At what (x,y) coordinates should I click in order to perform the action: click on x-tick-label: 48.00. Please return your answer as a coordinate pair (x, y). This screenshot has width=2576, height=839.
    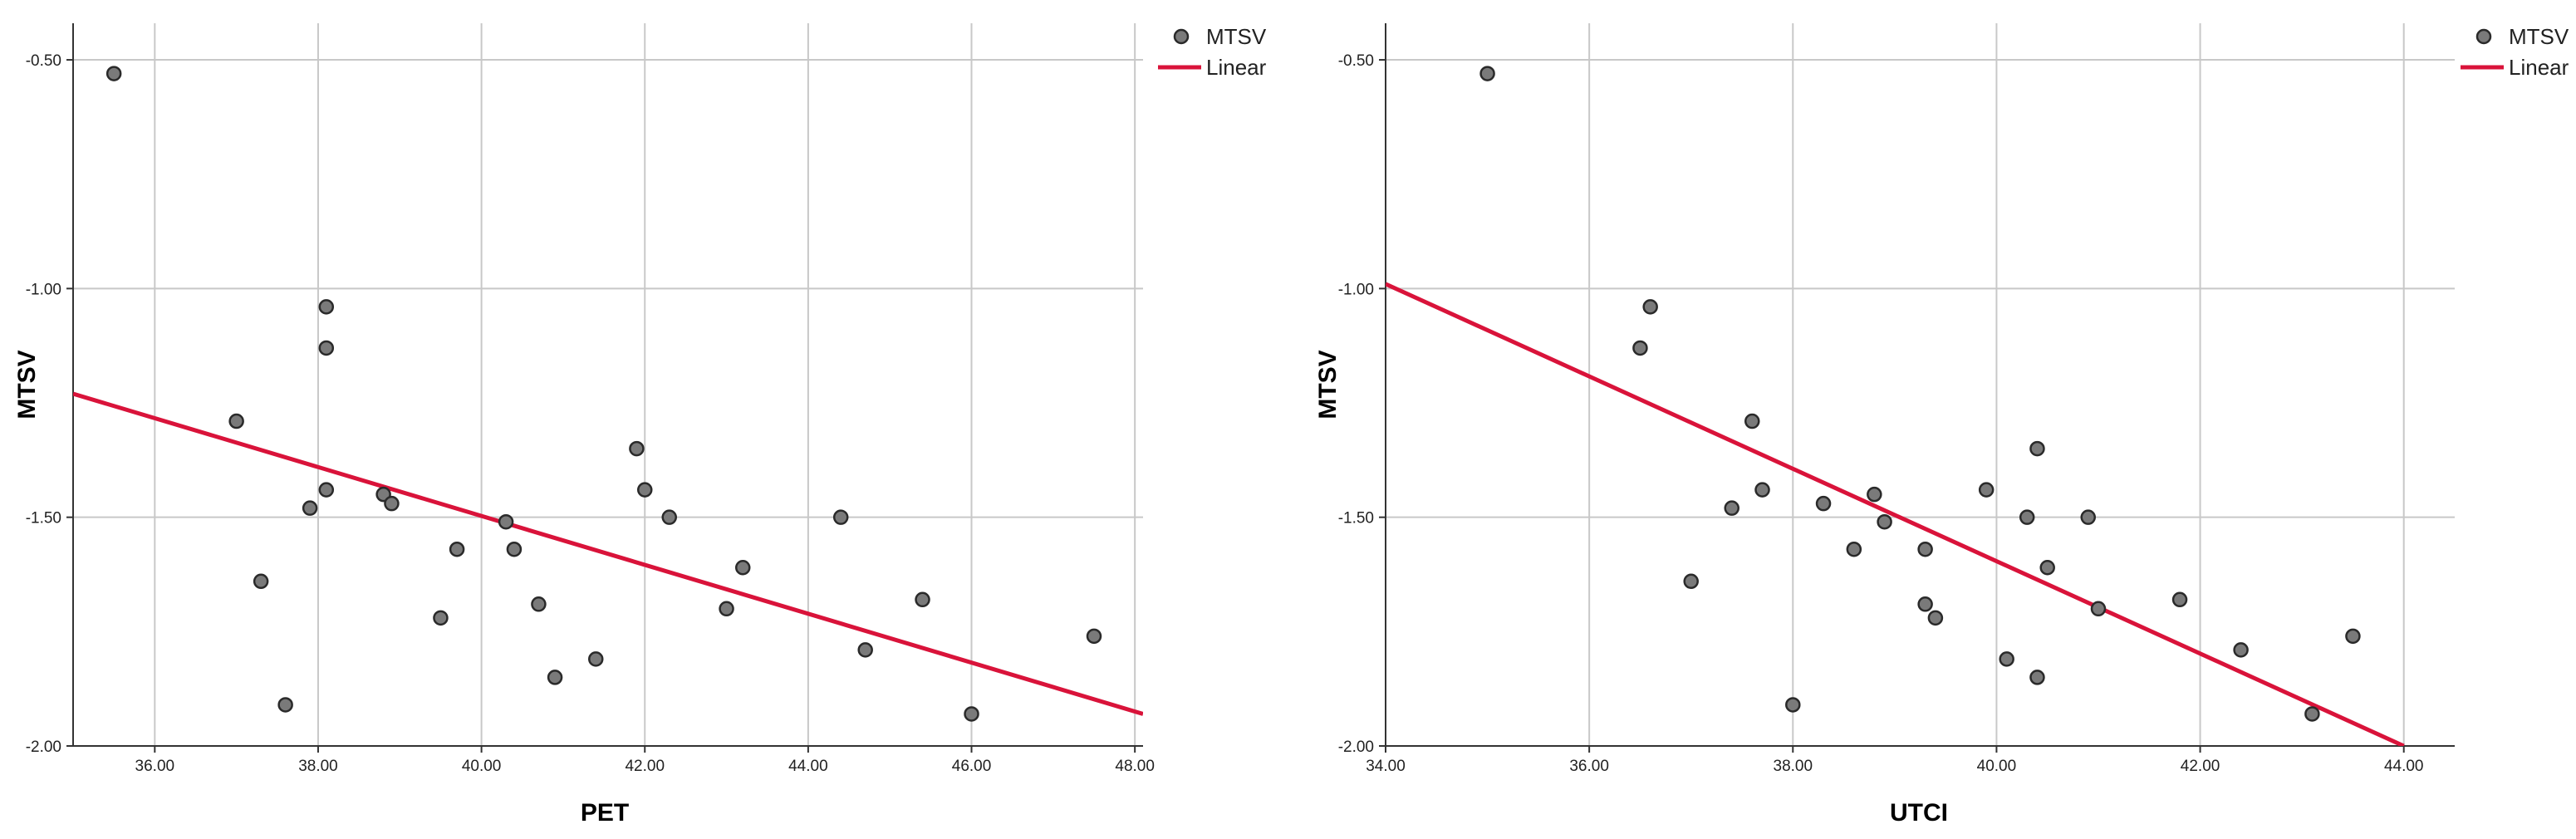
    Looking at the image, I should click on (1135, 766).